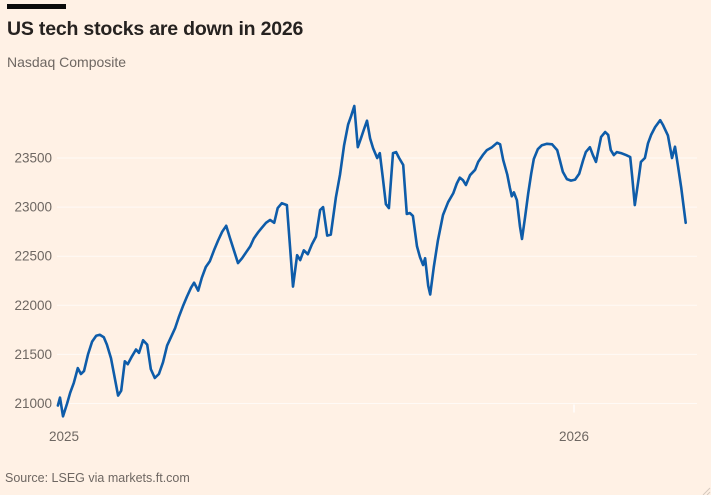 The height and width of the screenshot is (495, 711). Describe the element at coordinates (33, 256) in the screenshot. I see `y-tick-label: 22500` at that location.